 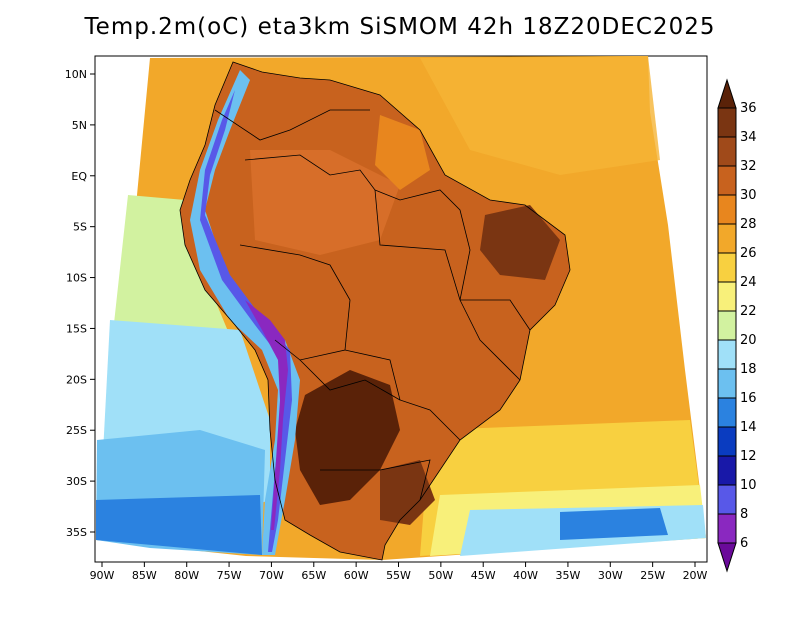 I want to click on lon-tick-label: 20W, so click(x=695, y=575).